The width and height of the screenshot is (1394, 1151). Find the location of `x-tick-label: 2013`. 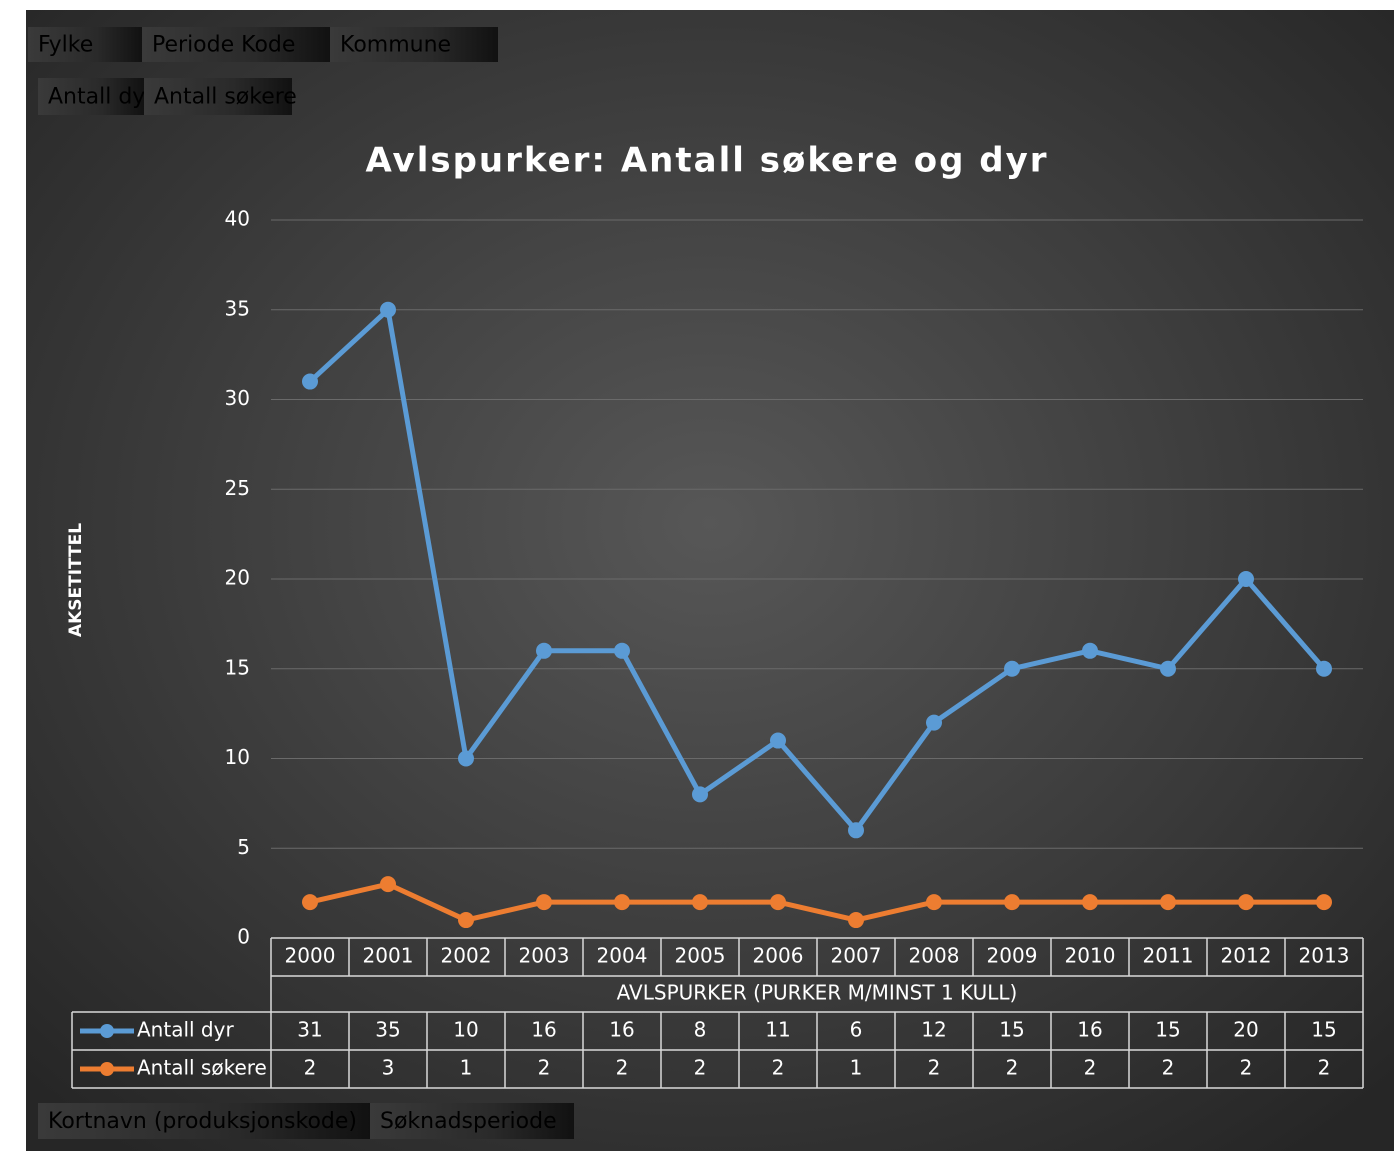

x-tick-label: 2013 is located at coordinates (1324, 956).